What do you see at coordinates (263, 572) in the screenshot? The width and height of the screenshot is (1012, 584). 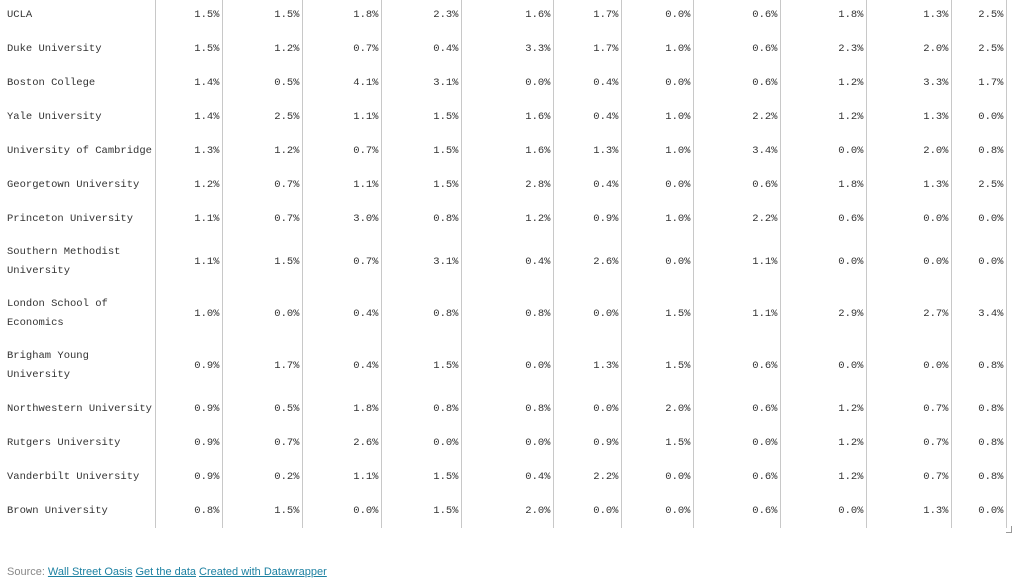 I see `footer-link: Created with Datawrapper` at bounding box center [263, 572].